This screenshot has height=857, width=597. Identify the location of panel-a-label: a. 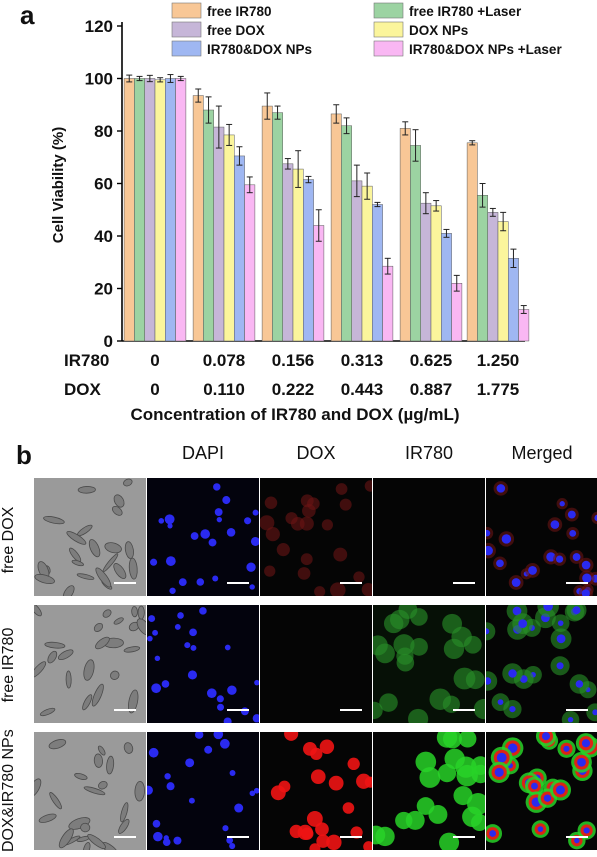
(27, 15).